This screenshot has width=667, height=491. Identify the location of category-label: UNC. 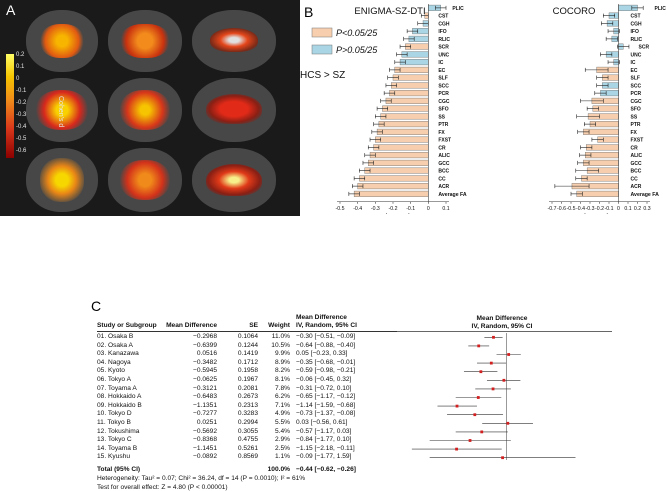
(443, 55).